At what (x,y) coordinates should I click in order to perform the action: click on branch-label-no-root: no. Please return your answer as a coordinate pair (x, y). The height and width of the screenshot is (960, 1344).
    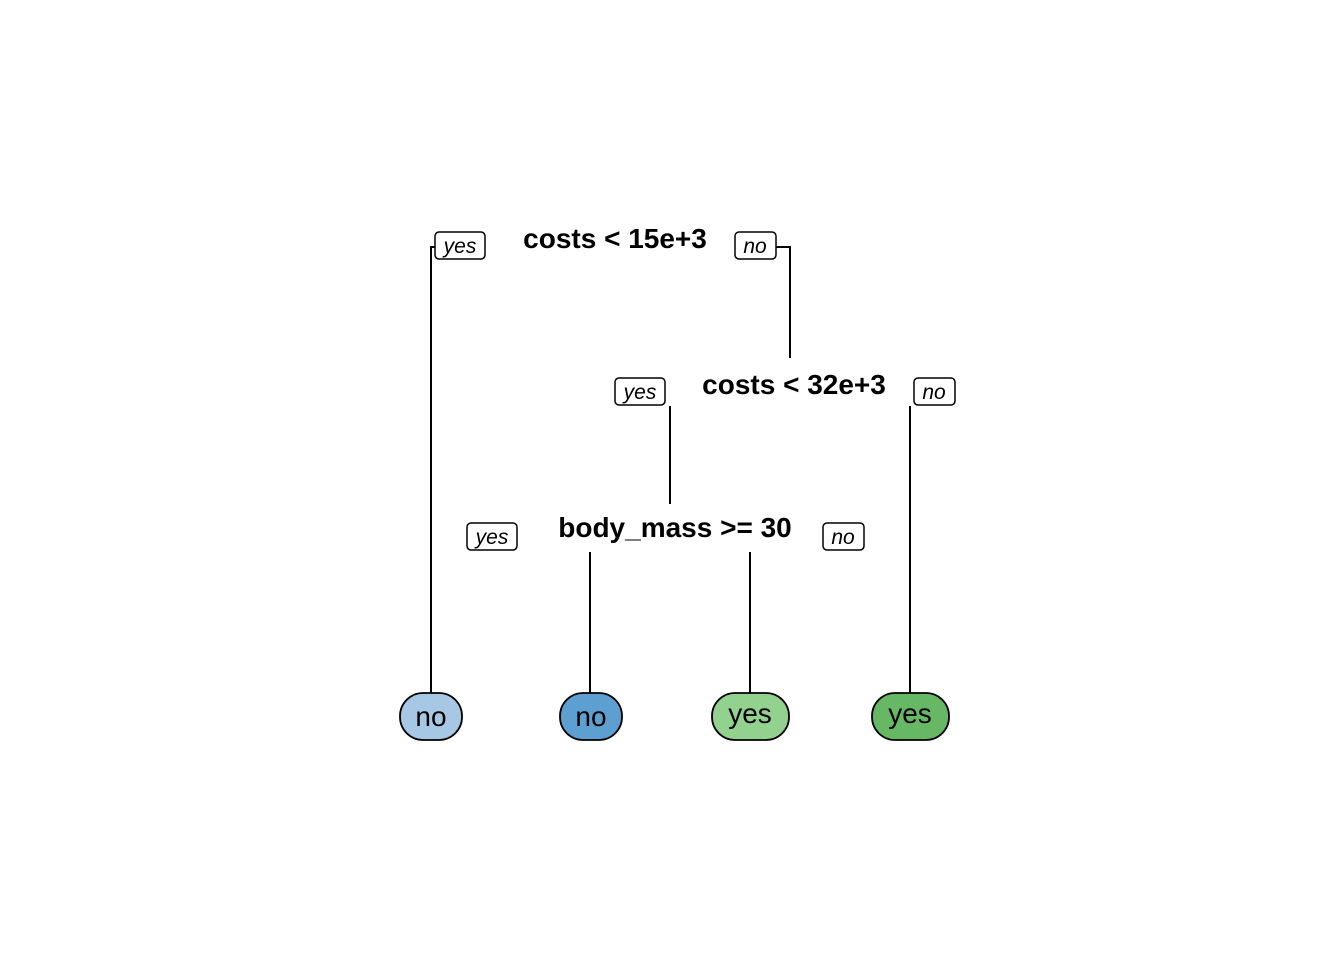
    Looking at the image, I should click on (755, 246).